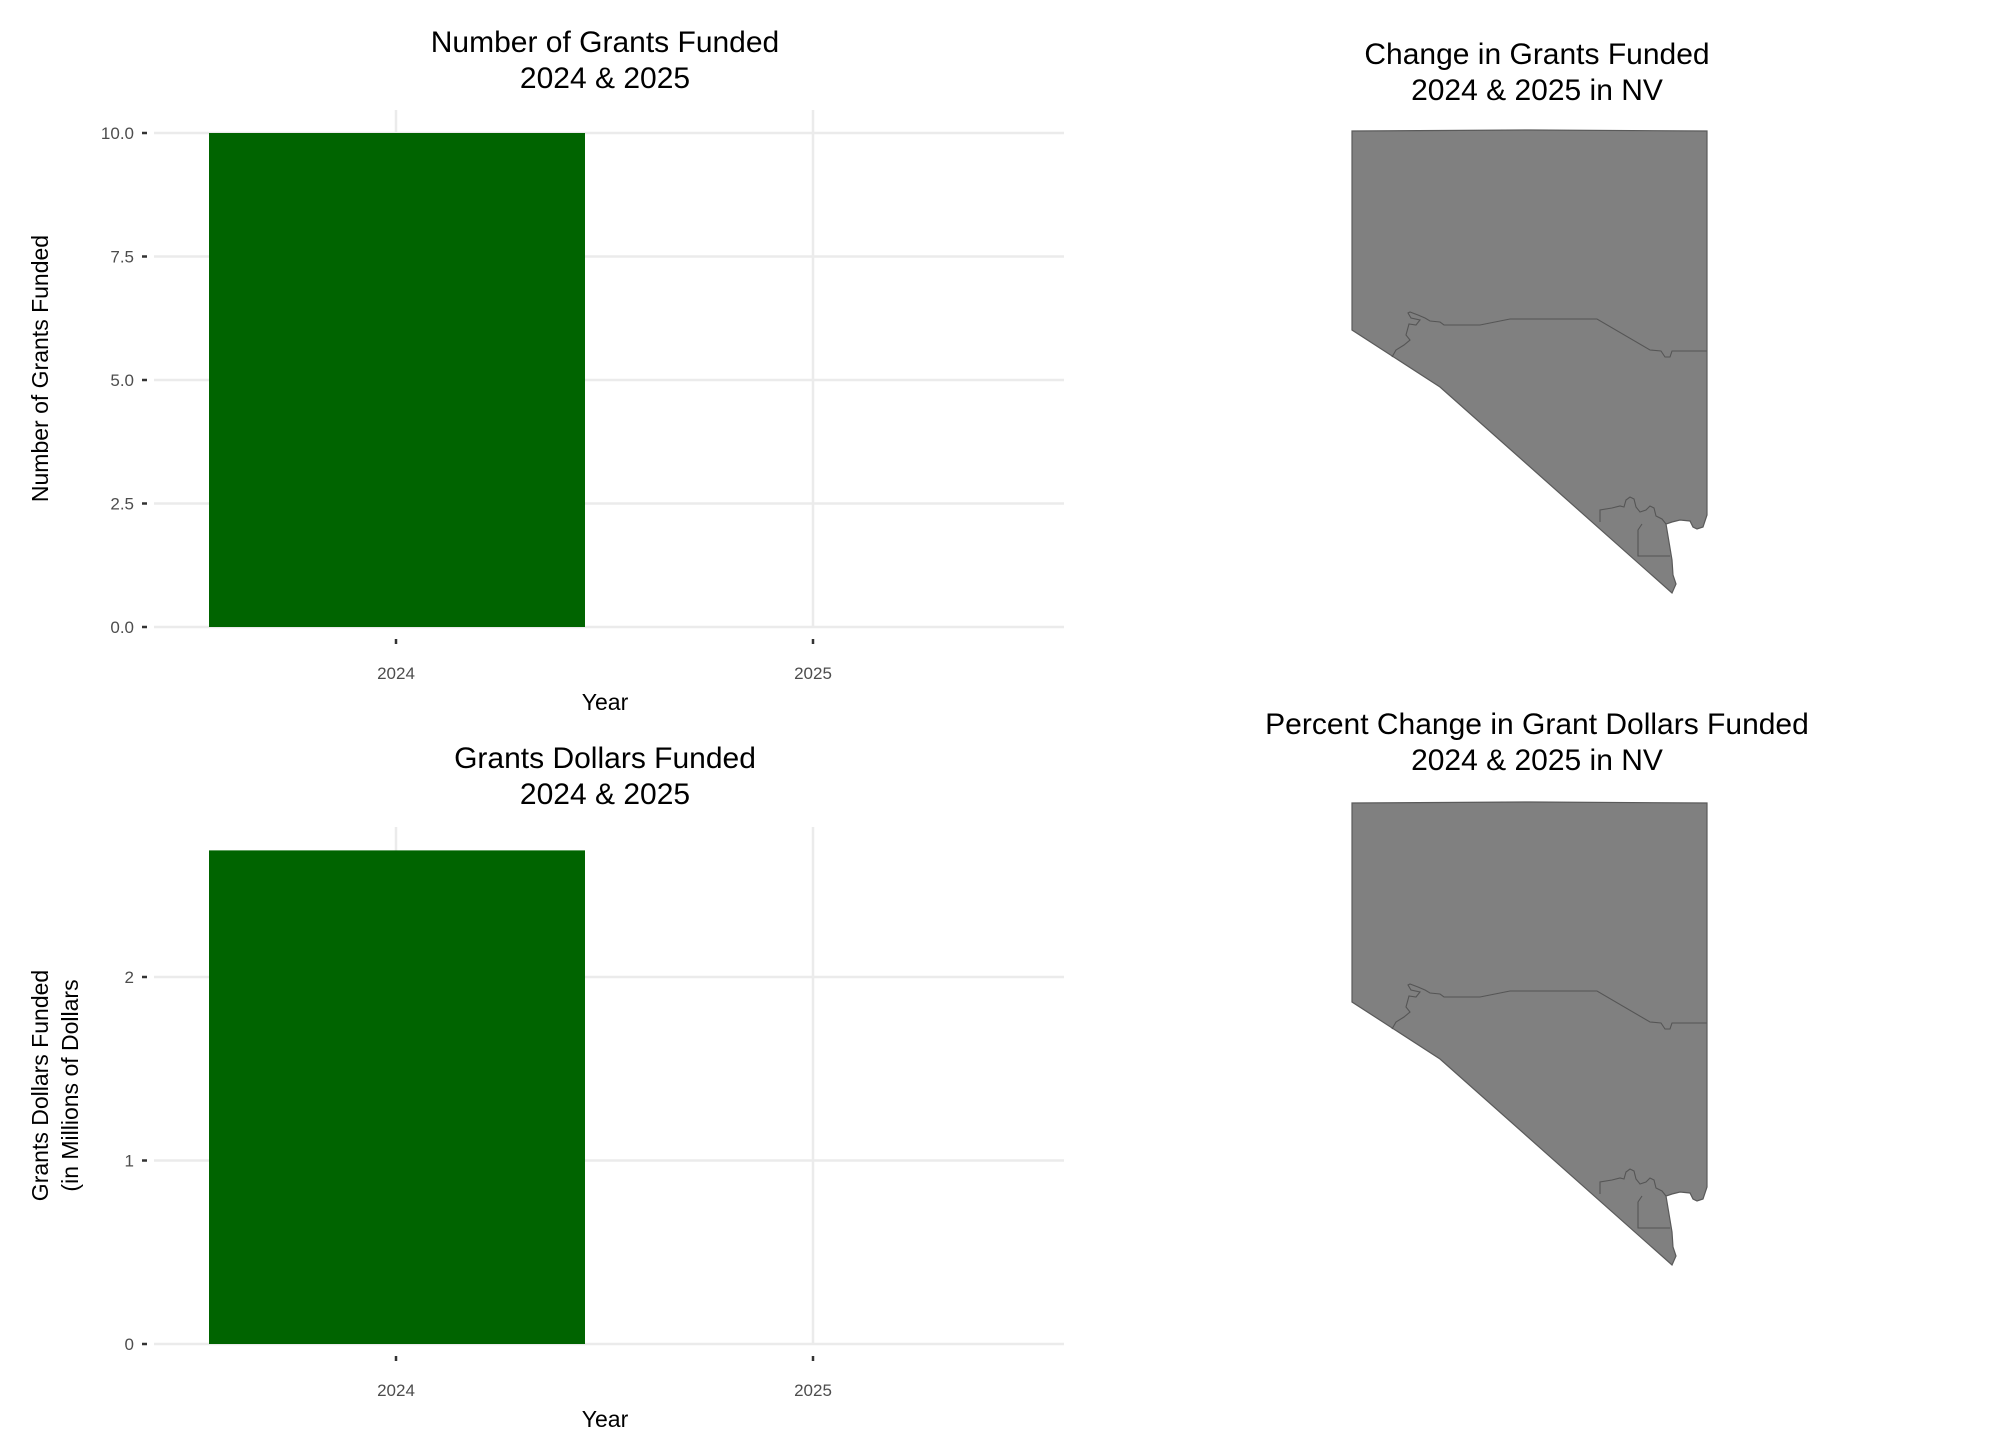 Image resolution: width=2000 pixels, height=1454 pixels. I want to click on y-tick-label: 10.0, so click(117, 133).